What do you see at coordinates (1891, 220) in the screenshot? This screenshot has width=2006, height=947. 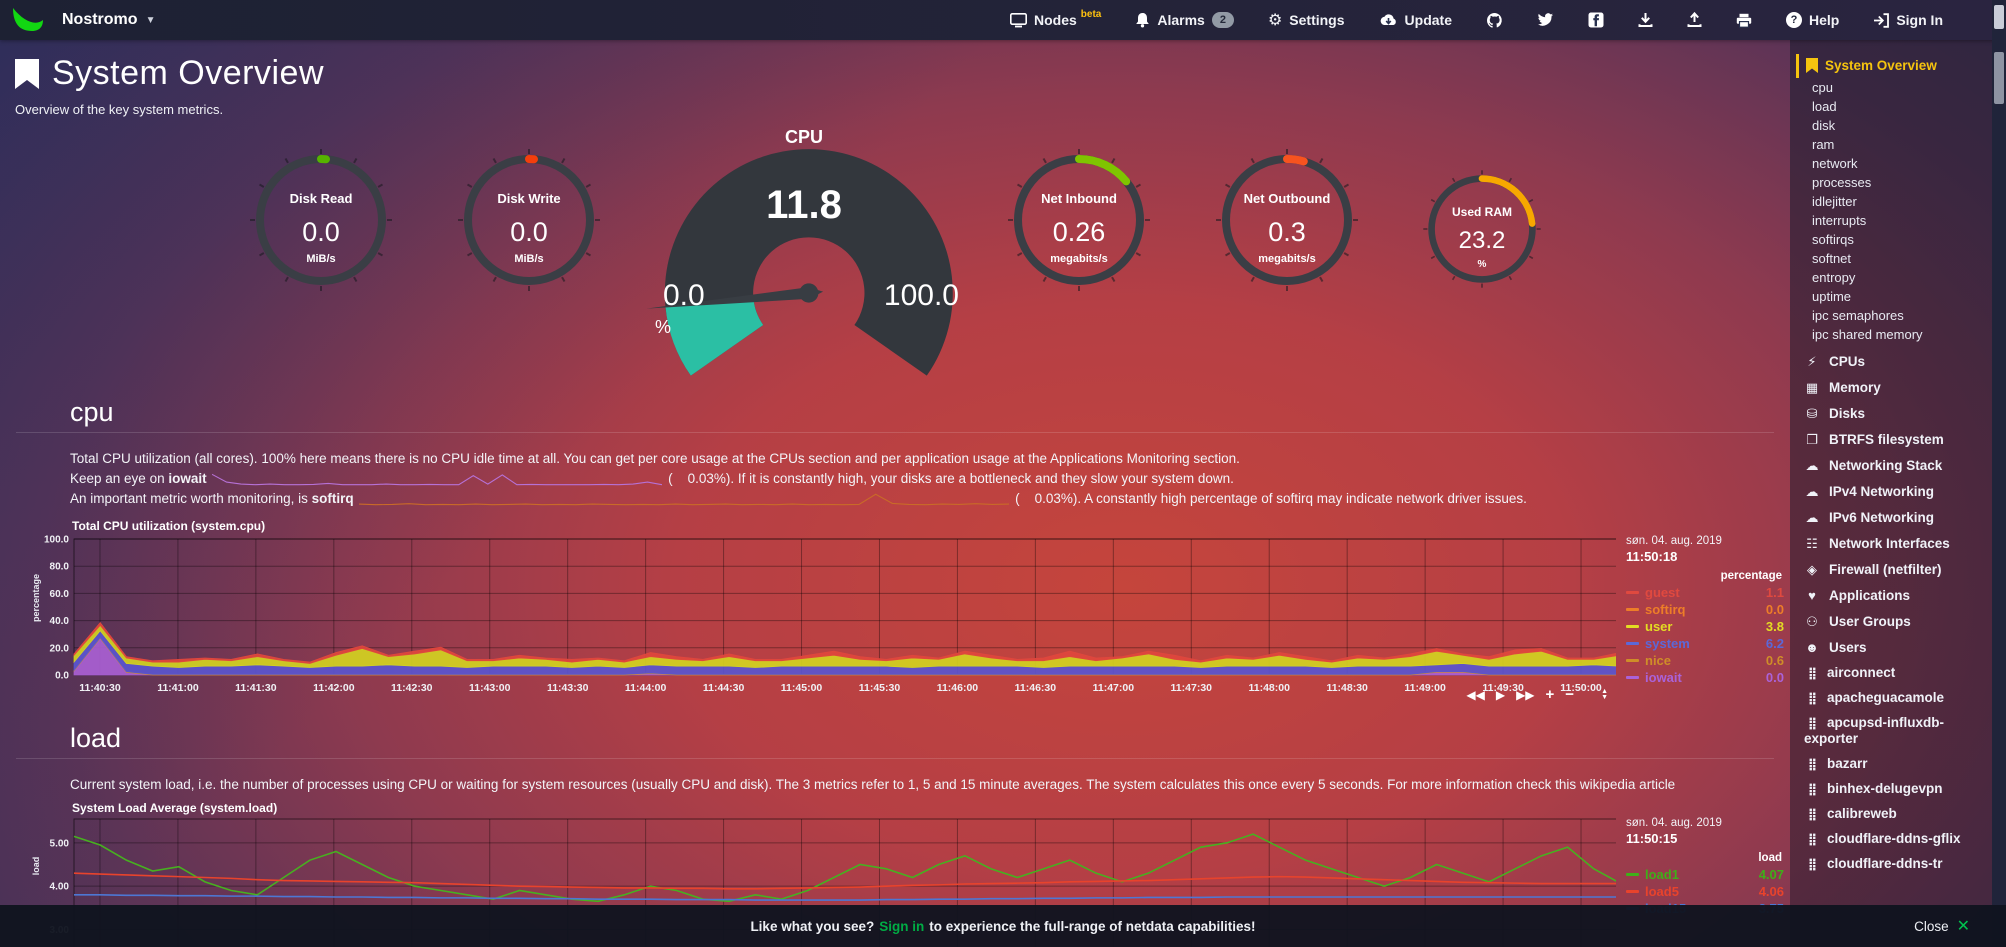 I see `sidebar-item: interrupts` at bounding box center [1891, 220].